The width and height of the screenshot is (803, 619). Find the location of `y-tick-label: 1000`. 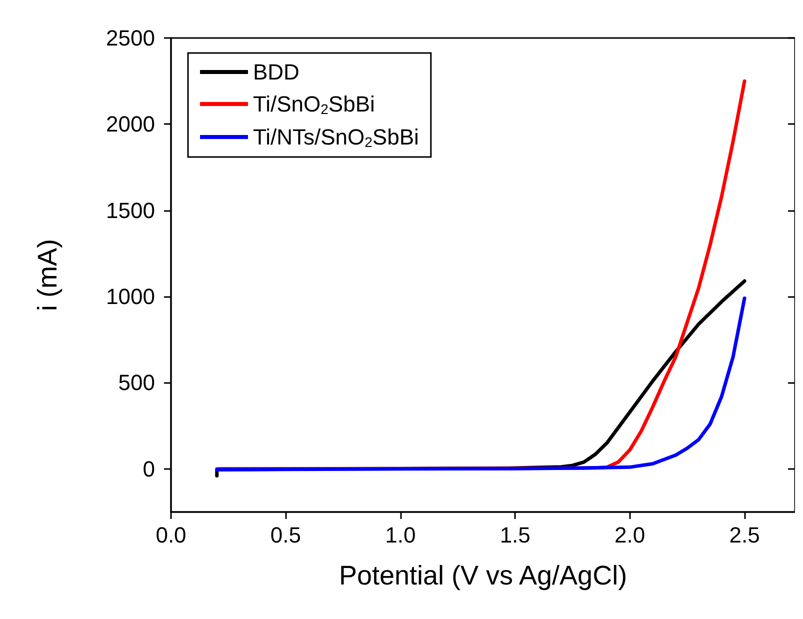

y-tick-label: 1000 is located at coordinates (130, 297).